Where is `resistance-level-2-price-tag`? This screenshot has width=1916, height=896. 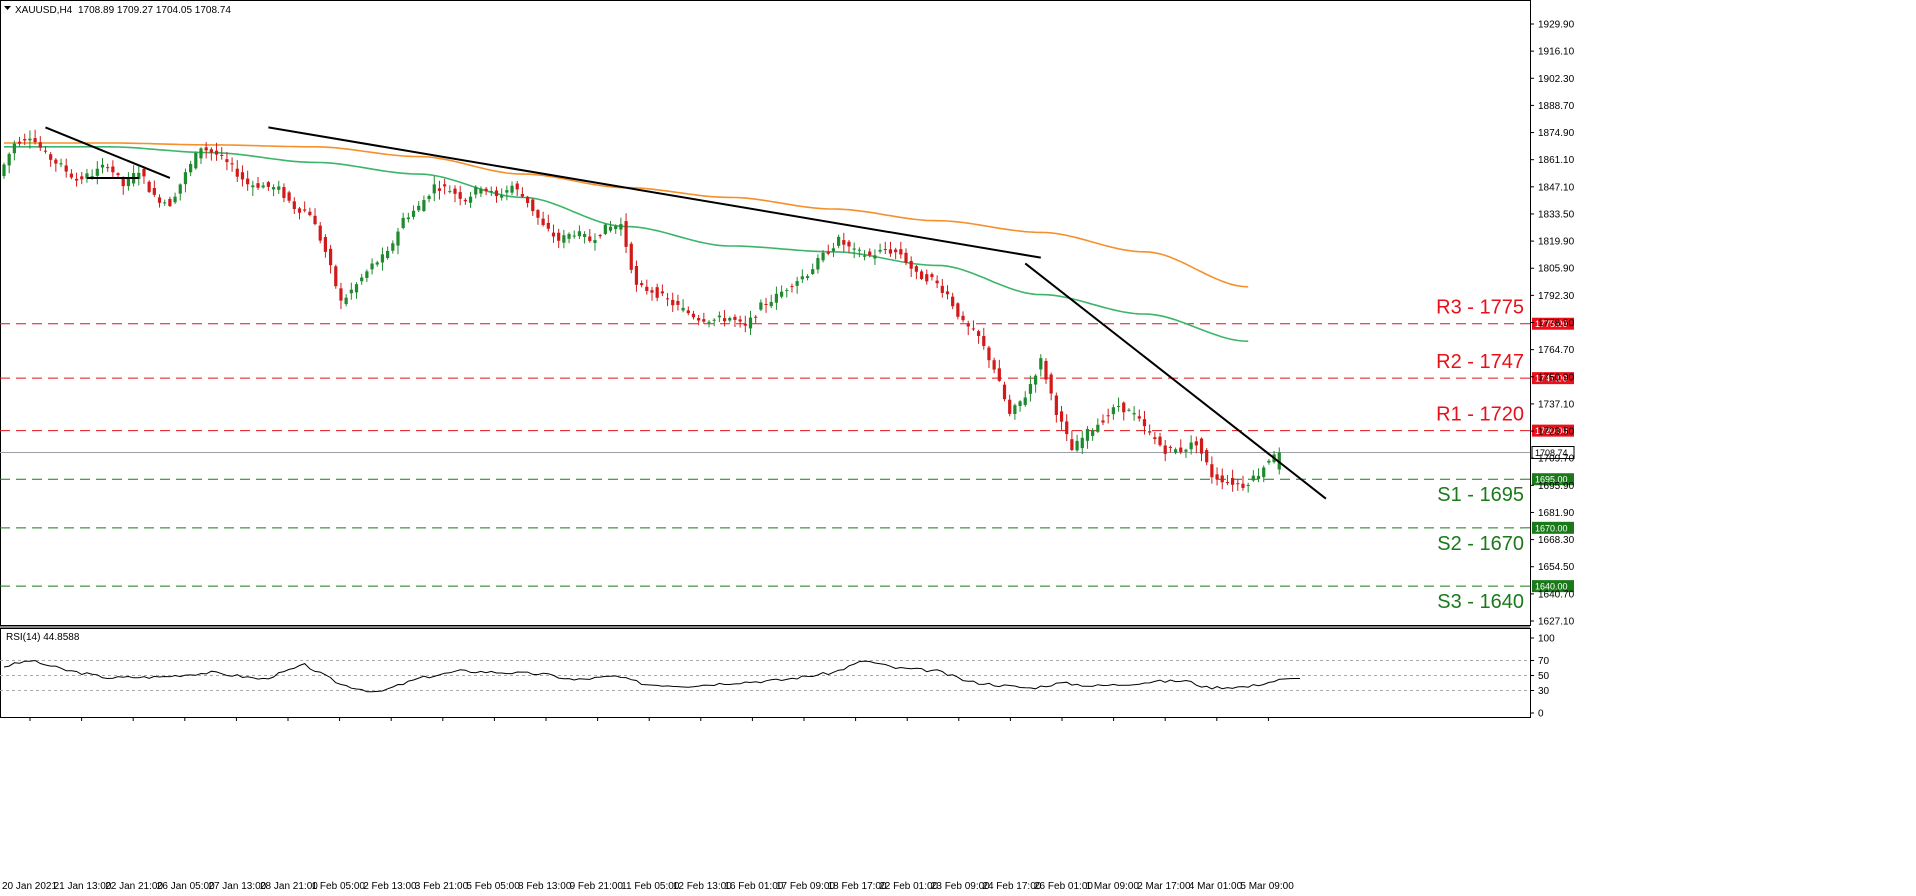
resistance-level-2-price-tag is located at coordinates (1553, 378).